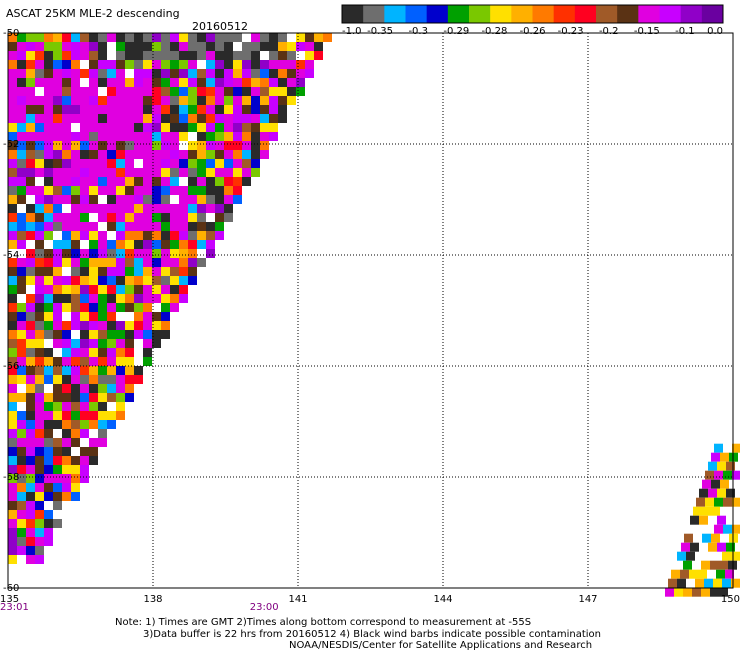 The image size is (740, 650). I want to click on lon-tick-label: 147, so click(587, 599).